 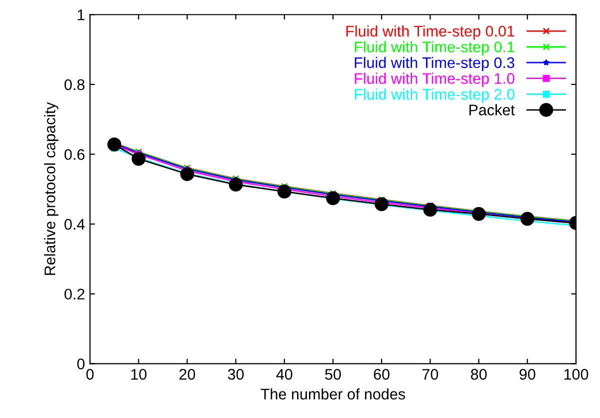 I want to click on y-tick-label: 0, so click(x=81, y=364).